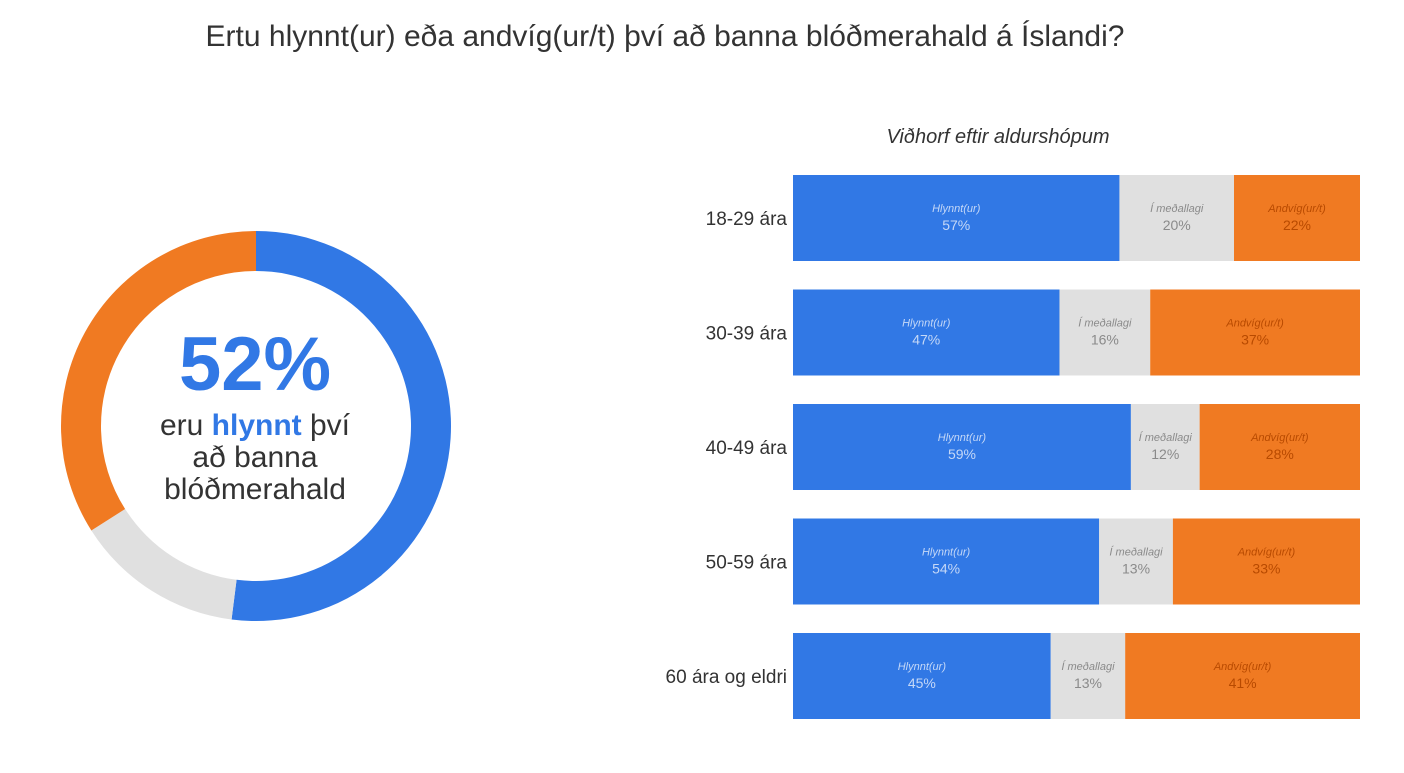  Describe the element at coordinates (255, 489) in the screenshot. I see `headline-text-line3: blóðmerahald` at that location.